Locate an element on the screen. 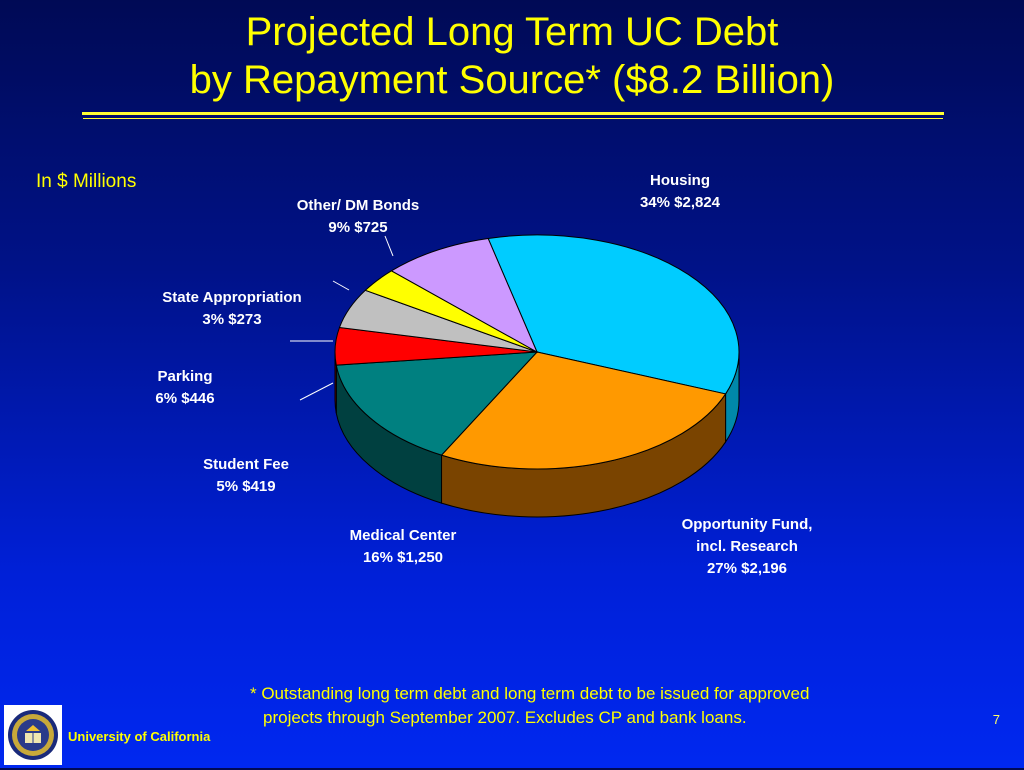 Image resolution: width=1024 pixels, height=770 pixels. slice-label-state-appropriation: State Appropriation 3% $273 is located at coordinates (231, 309).